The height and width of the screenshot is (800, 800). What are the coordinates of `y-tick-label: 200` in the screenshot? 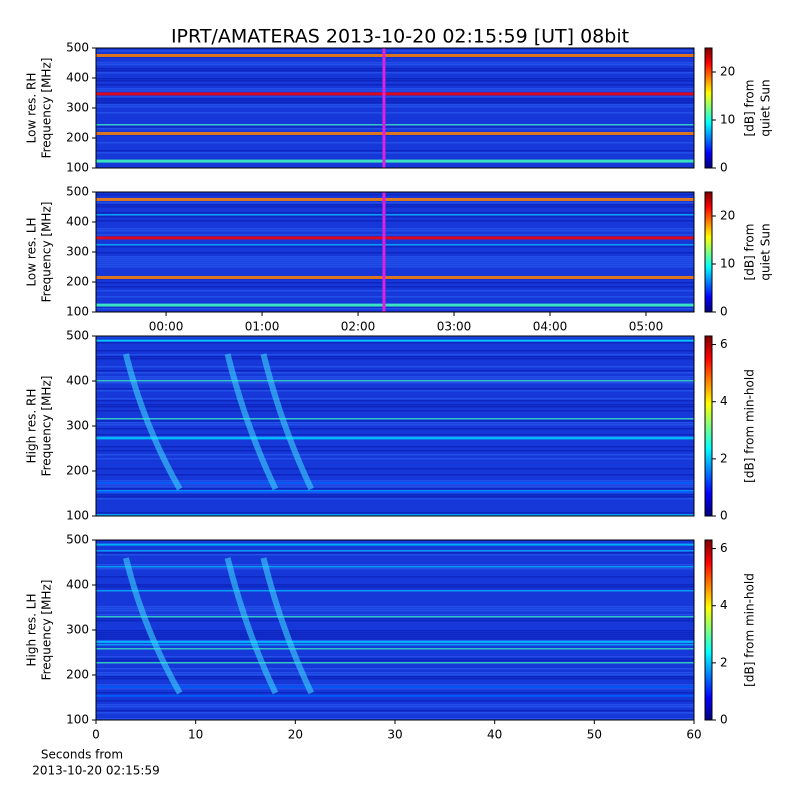 It's located at (77, 138).